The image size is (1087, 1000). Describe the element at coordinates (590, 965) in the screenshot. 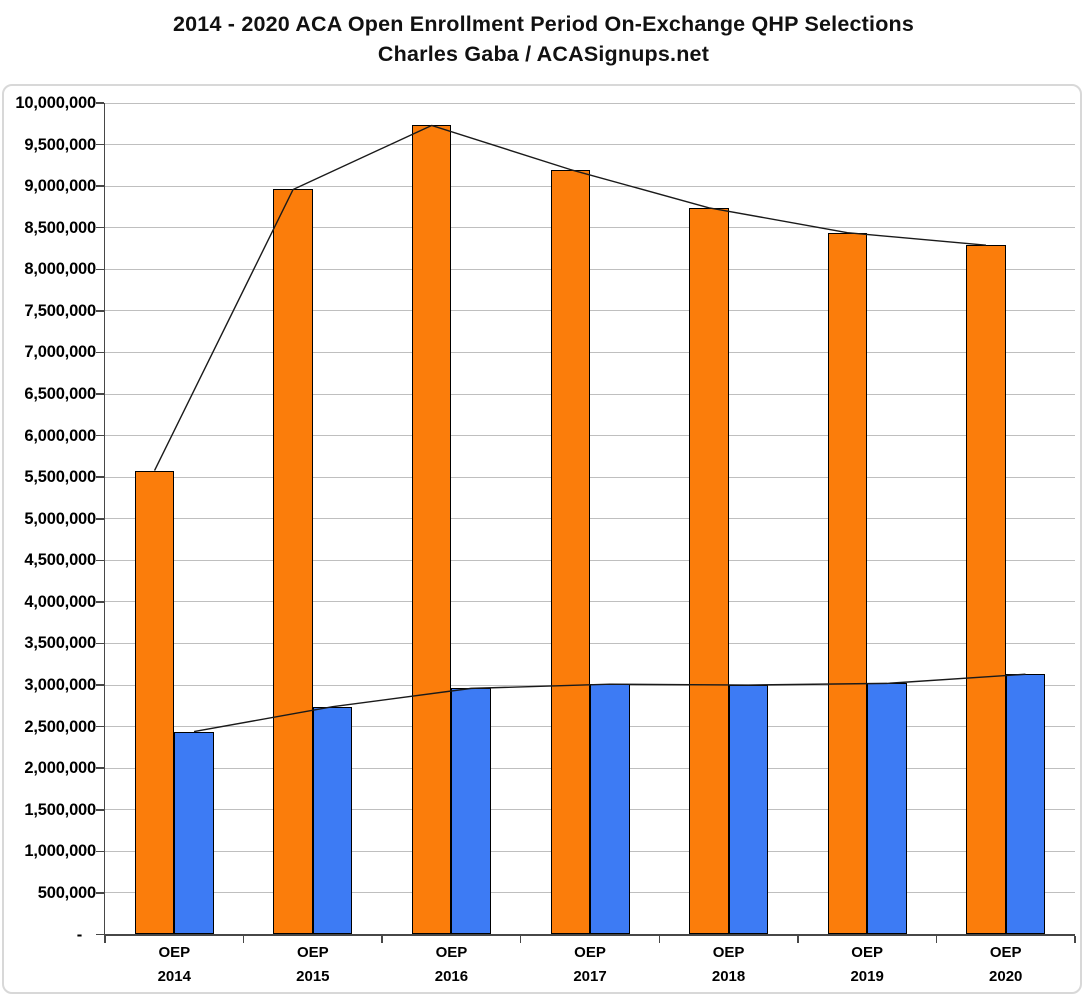

I see `x-axis-label-2017: OEP 2017` at that location.